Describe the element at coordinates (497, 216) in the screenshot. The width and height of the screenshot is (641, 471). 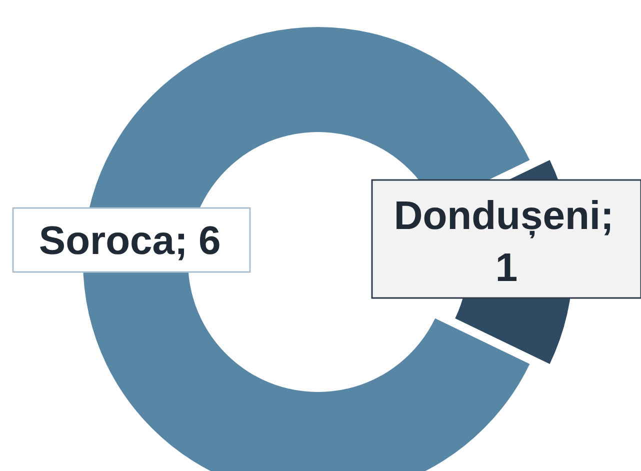
I see `slice-label: Dondușeni` at that location.